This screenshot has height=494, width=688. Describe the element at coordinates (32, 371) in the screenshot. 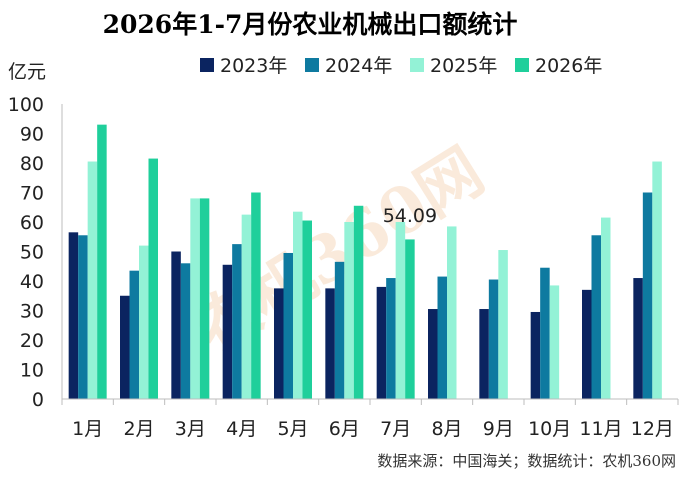

I see `y-tick-label: 10` at that location.